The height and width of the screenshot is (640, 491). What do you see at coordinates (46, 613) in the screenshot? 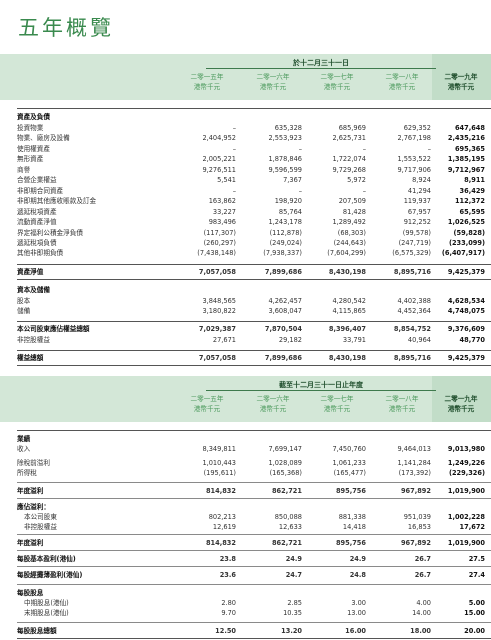
I see `row-label: 末期股息(港仙)` at bounding box center [46, 613].